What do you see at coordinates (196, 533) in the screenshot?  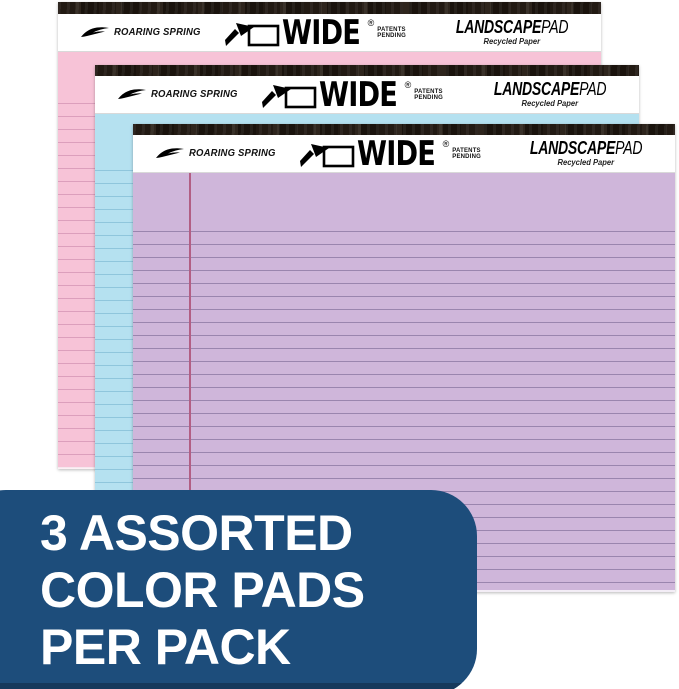 I see `banner-line-1: 3 ASSORTED` at bounding box center [196, 533].